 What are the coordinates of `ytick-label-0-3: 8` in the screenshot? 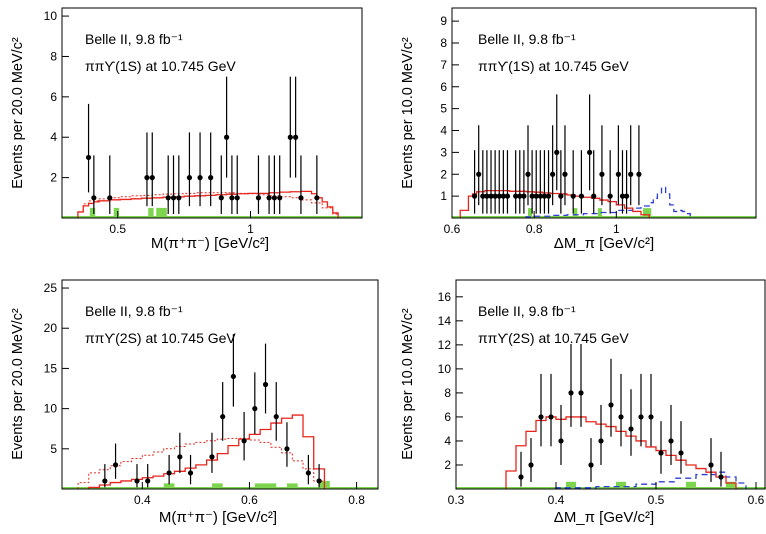 It's located at (53, 56).